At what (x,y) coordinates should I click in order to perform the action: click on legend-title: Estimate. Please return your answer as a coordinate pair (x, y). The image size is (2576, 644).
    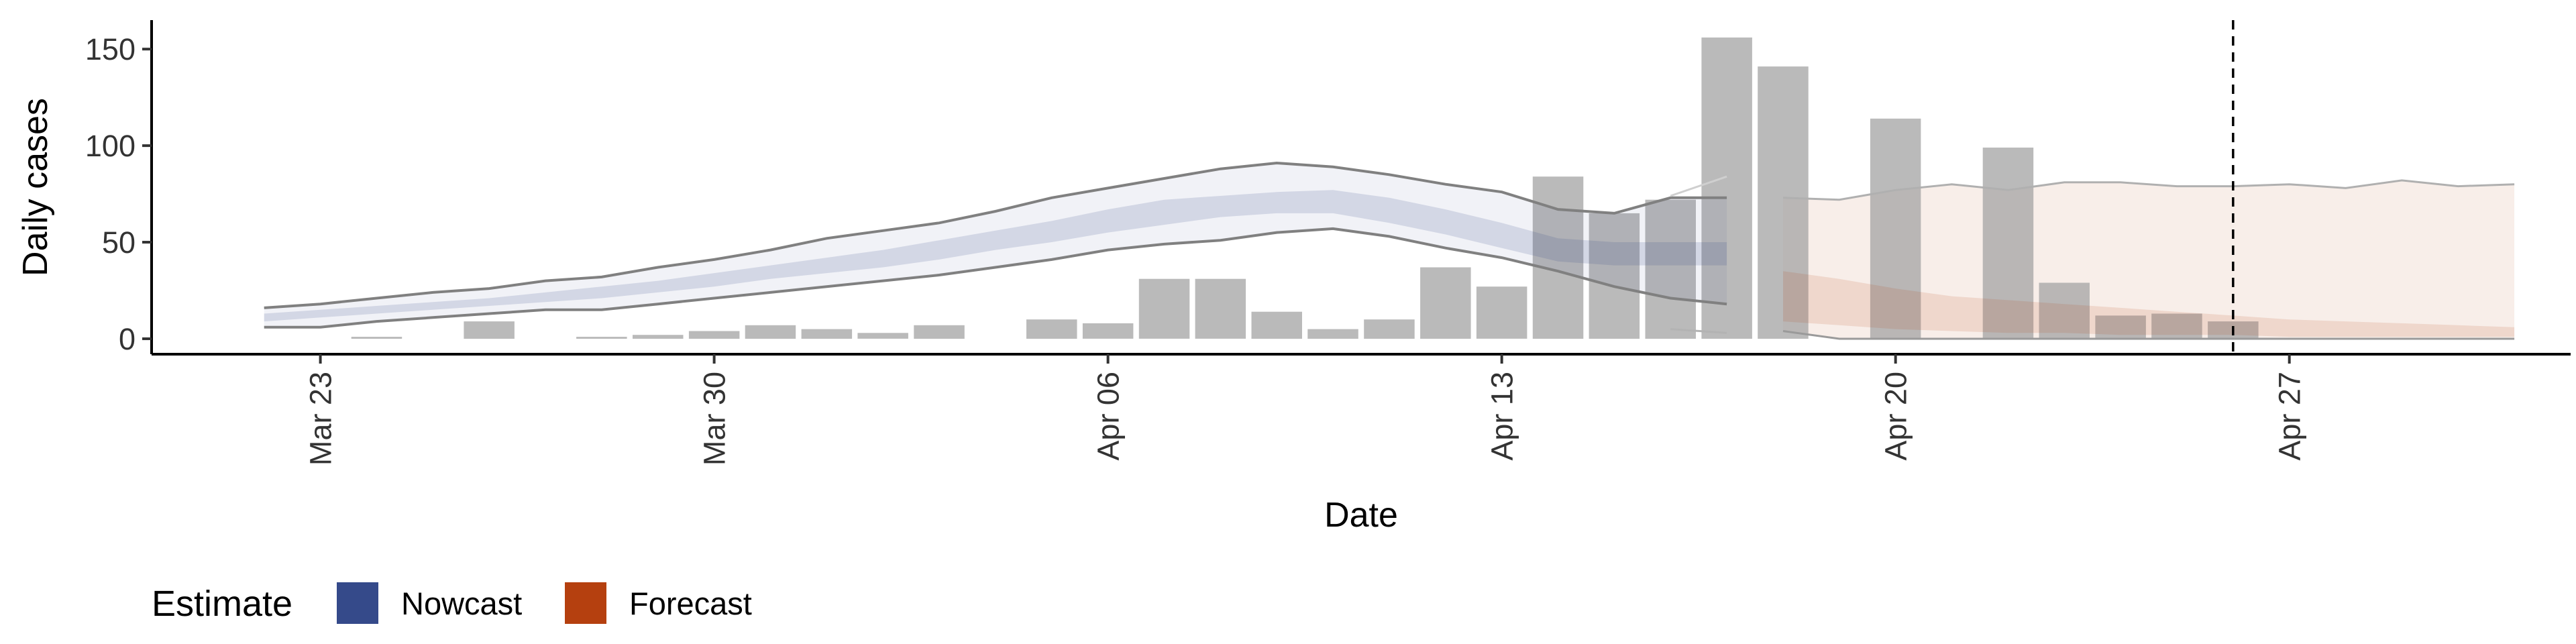
    Looking at the image, I should click on (222, 604).